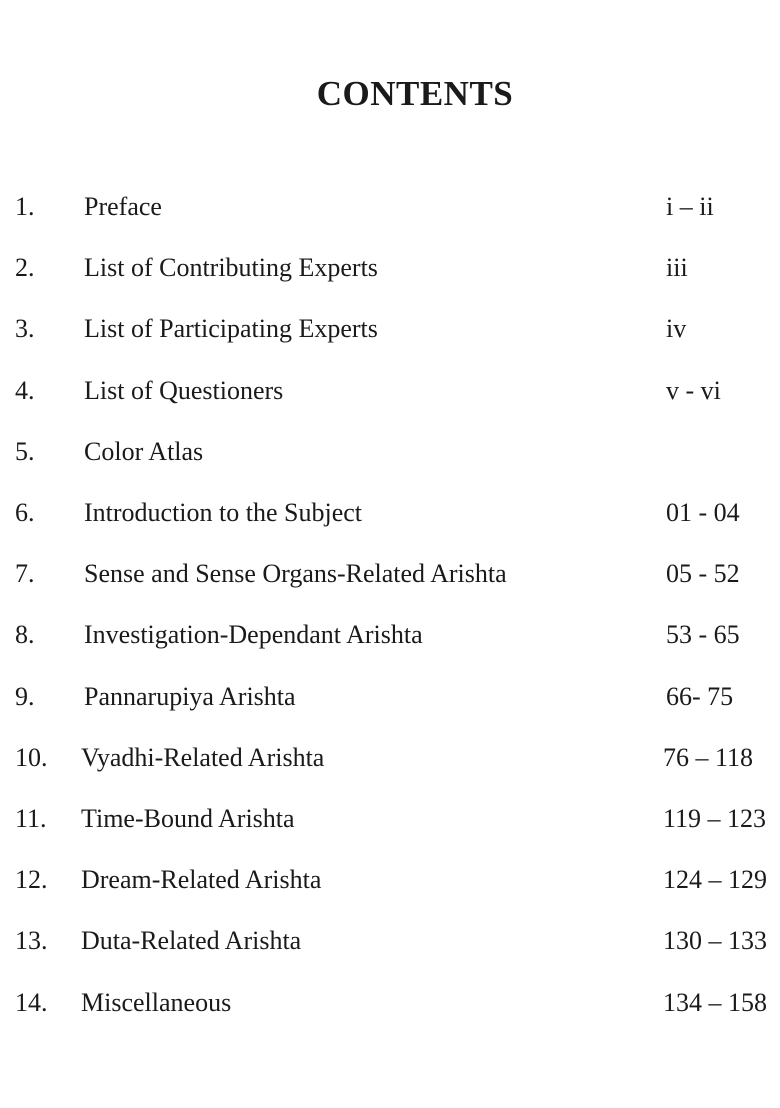 The image size is (780, 1108). Describe the element at coordinates (390, 273) in the screenshot. I see `toc-entry: 2. List of Contributing Experts iii` at that location.